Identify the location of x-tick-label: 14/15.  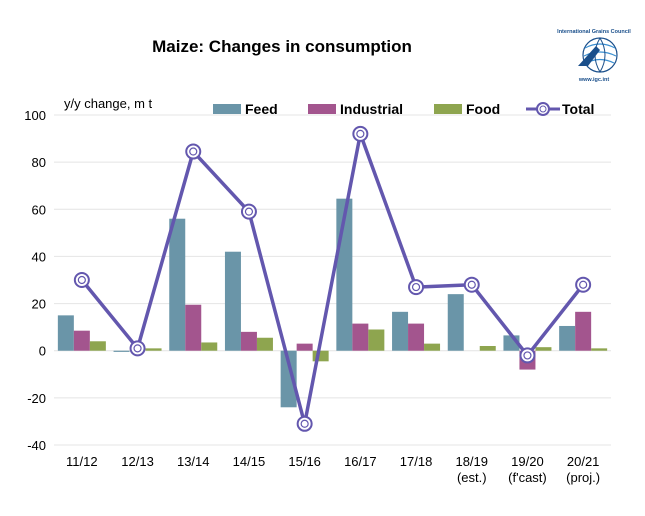
(249, 461).